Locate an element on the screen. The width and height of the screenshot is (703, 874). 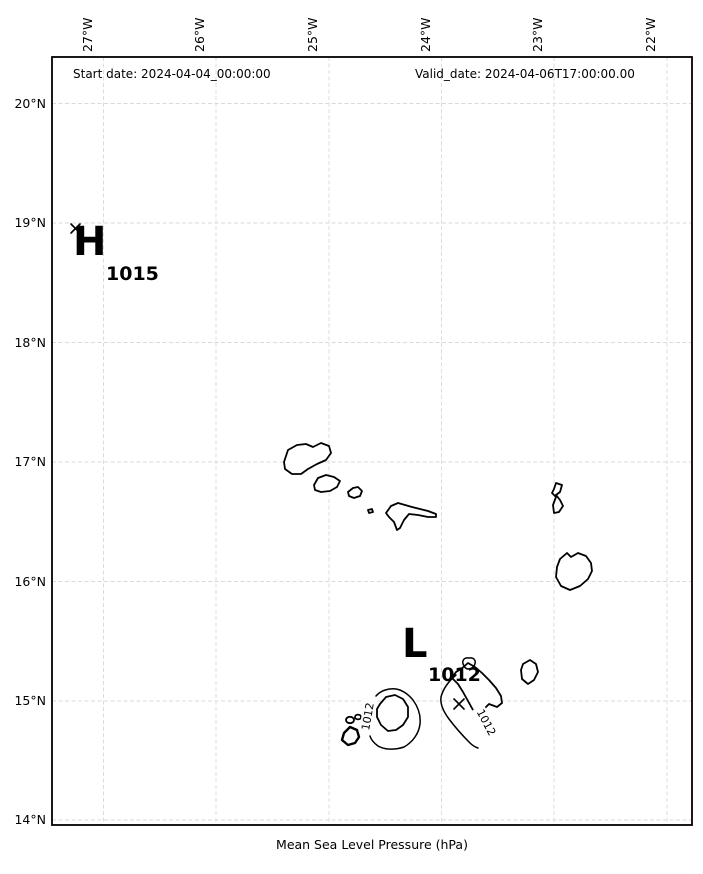
low-center-x-marker is located at coordinates (459, 704).